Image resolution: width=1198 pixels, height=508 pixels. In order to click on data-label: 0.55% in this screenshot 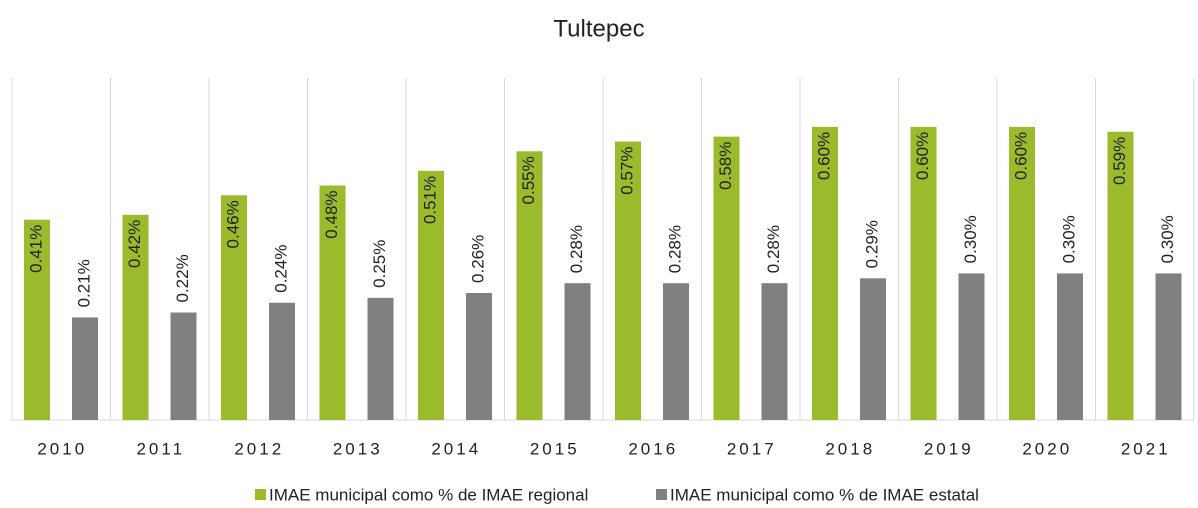, I will do `click(528, 180)`.